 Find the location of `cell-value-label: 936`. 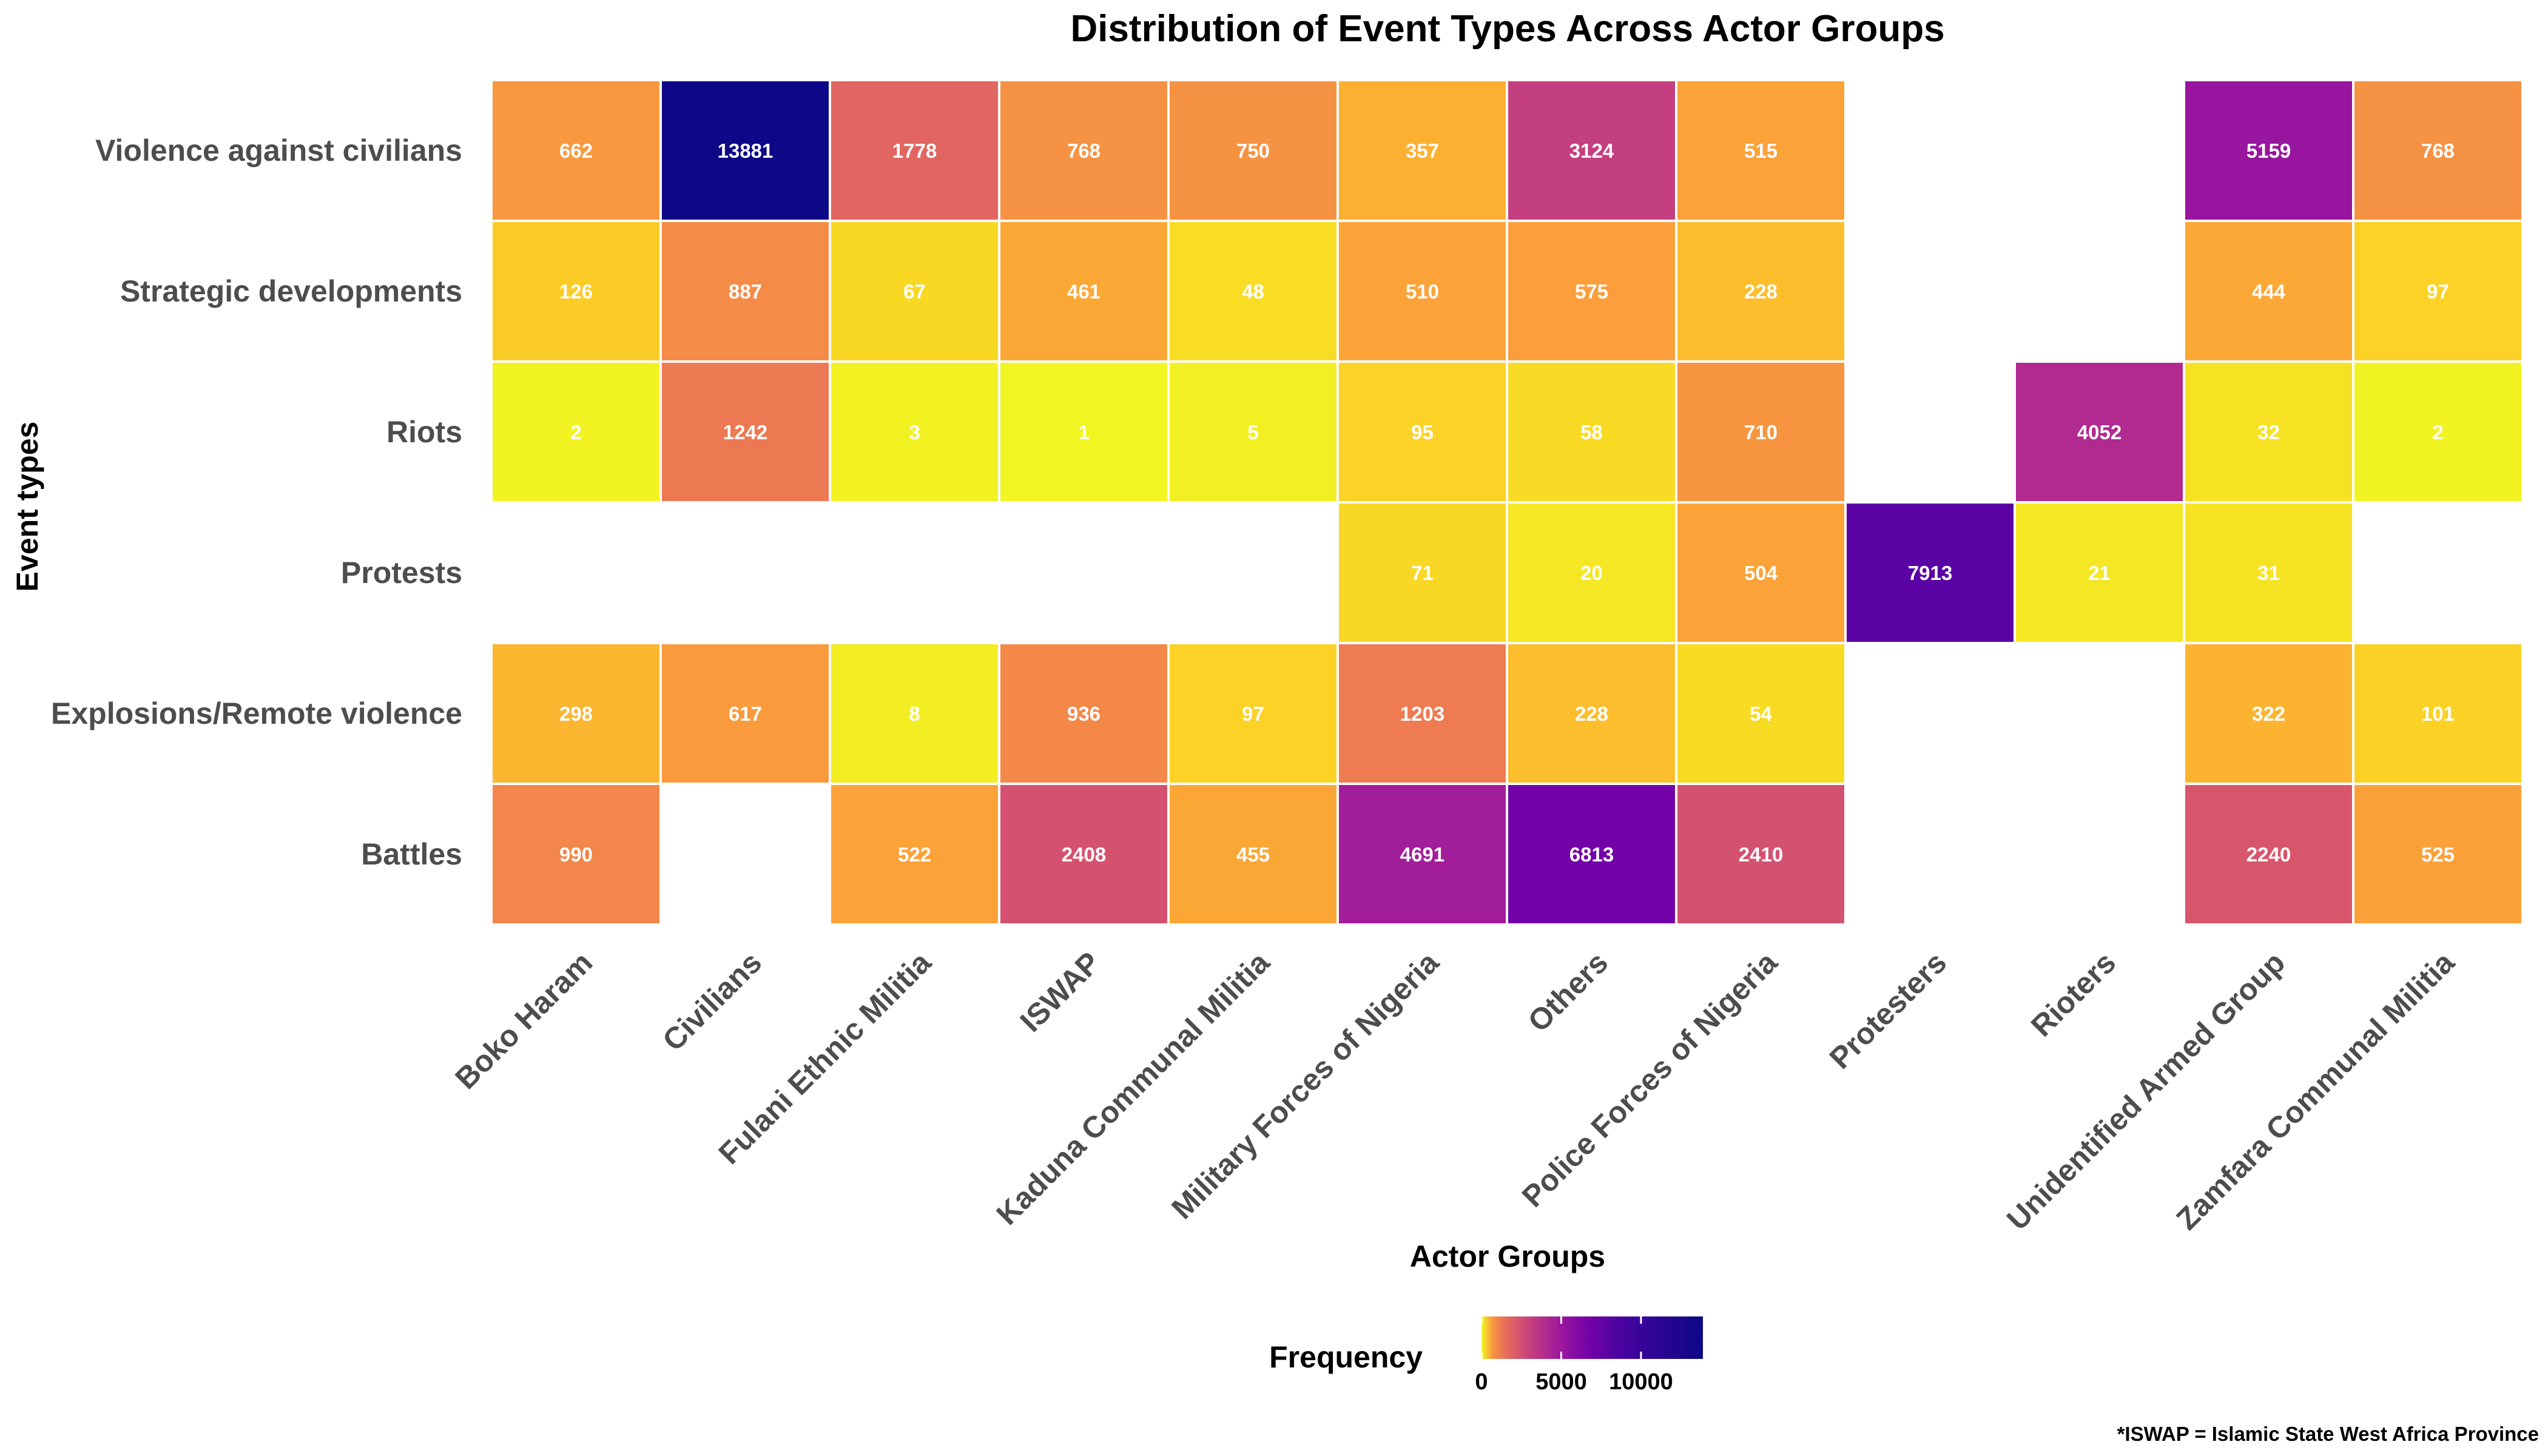

cell-value-label: 936 is located at coordinates (1083, 714).